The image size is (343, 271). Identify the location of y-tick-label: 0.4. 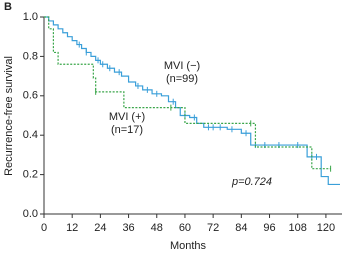
(30, 135).